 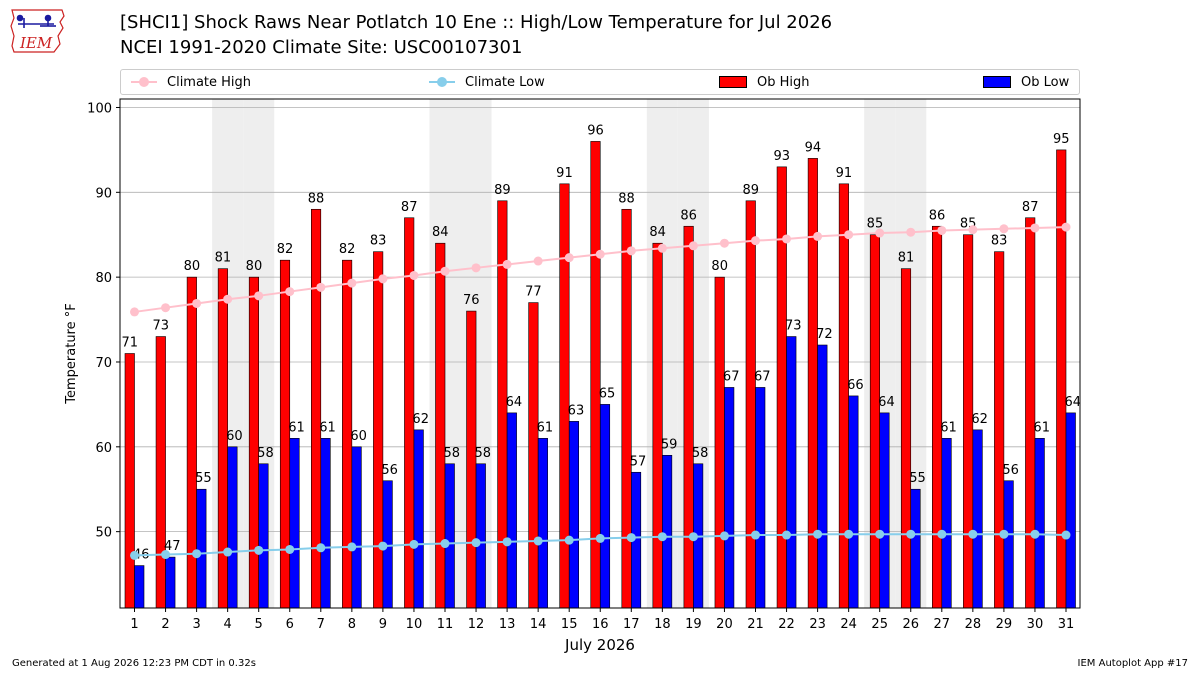 What do you see at coordinates (910, 624) in the screenshot?
I see `x-tick-label: 26` at bounding box center [910, 624].